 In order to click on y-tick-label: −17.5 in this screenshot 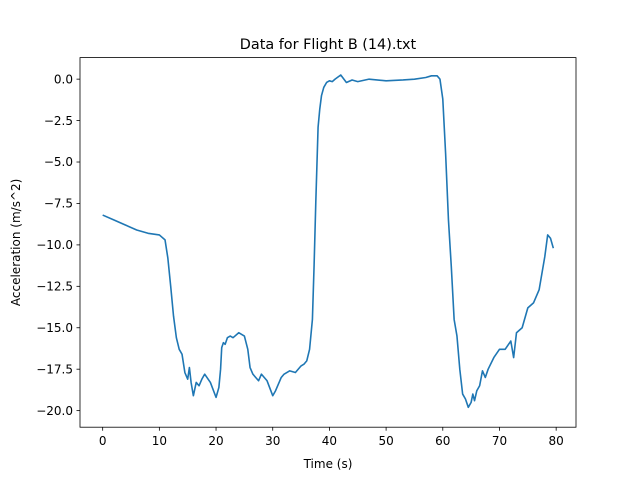, I will do `click(54, 369)`.